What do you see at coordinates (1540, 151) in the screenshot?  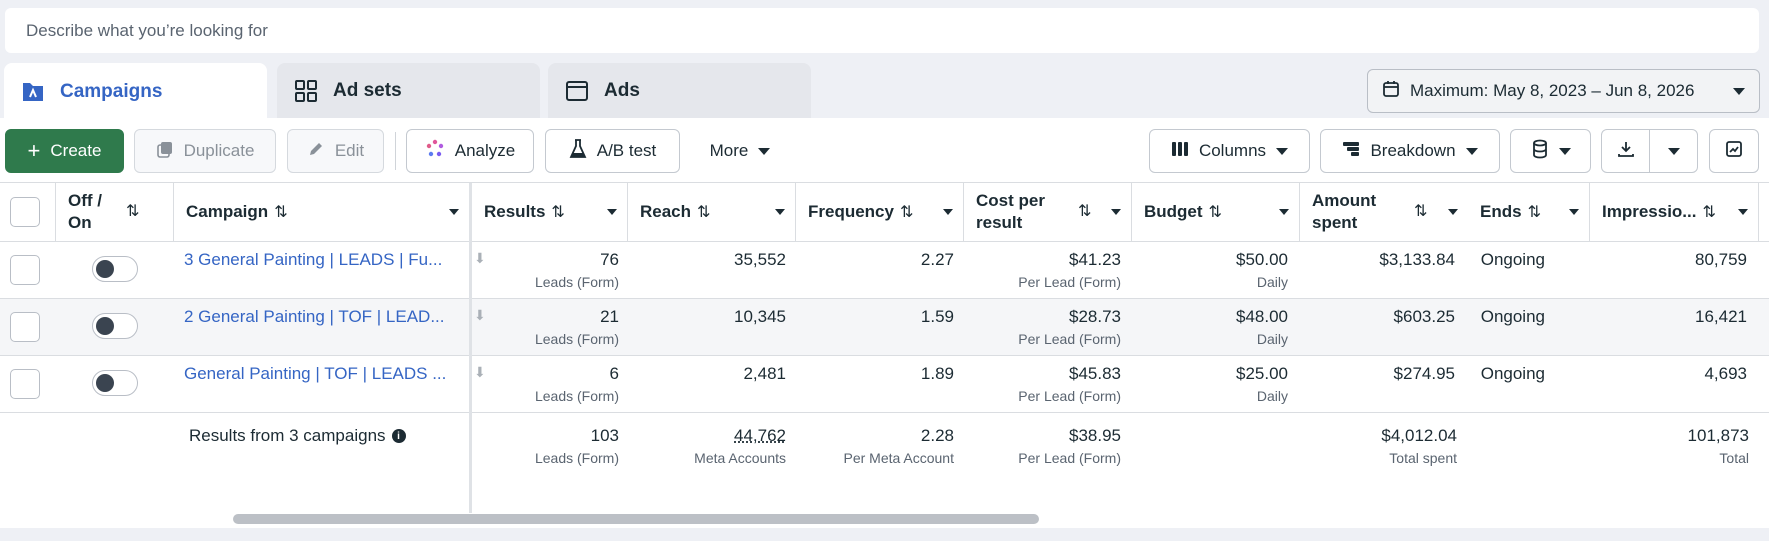 I see `database-icon` at bounding box center [1540, 151].